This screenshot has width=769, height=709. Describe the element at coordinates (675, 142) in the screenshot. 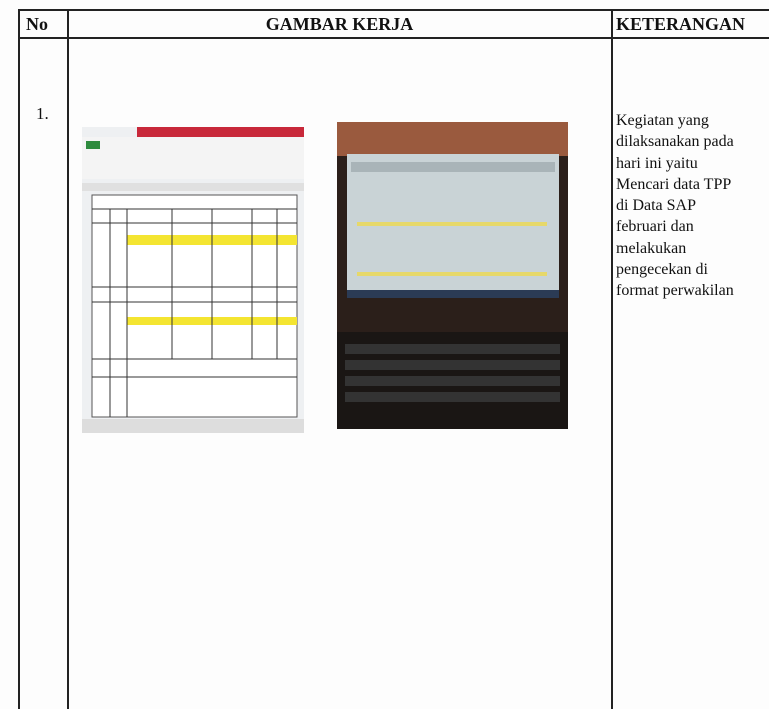

I see `description-line: dilaksanakan pada` at that location.